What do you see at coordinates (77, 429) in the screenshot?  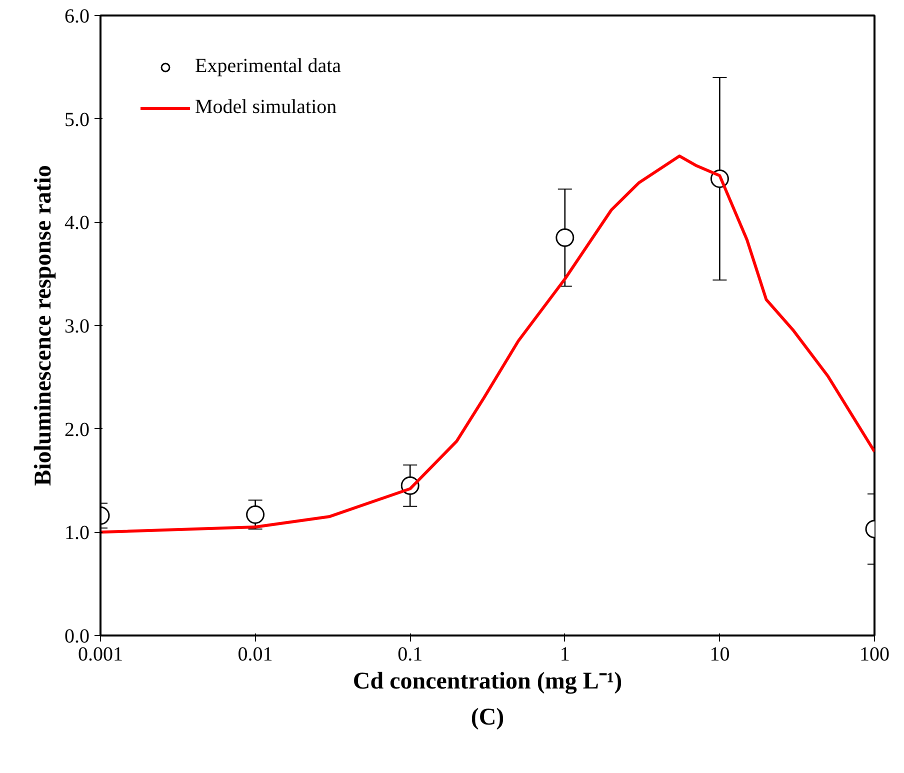 I see `y-tick-label: 2.0` at bounding box center [77, 429].